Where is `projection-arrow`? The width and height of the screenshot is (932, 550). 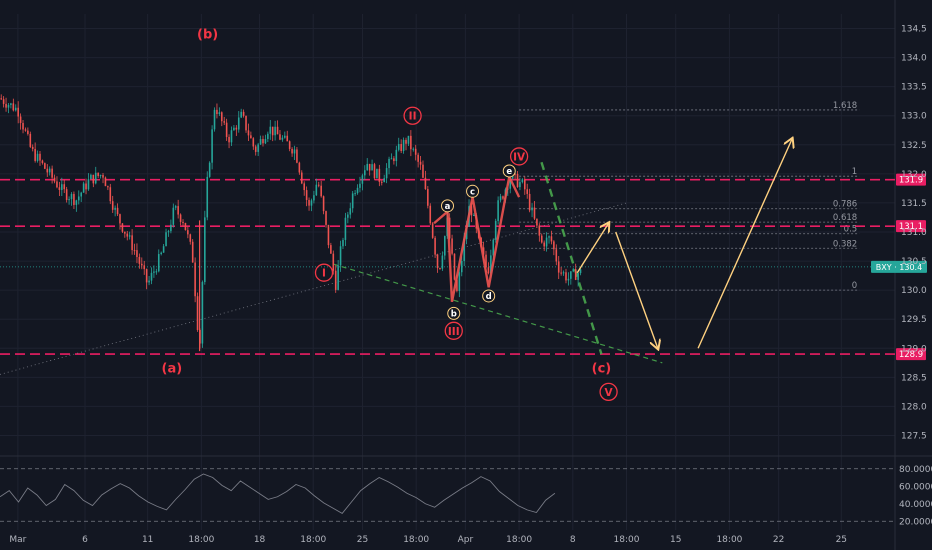 projection-arrow is located at coordinates (636, 289).